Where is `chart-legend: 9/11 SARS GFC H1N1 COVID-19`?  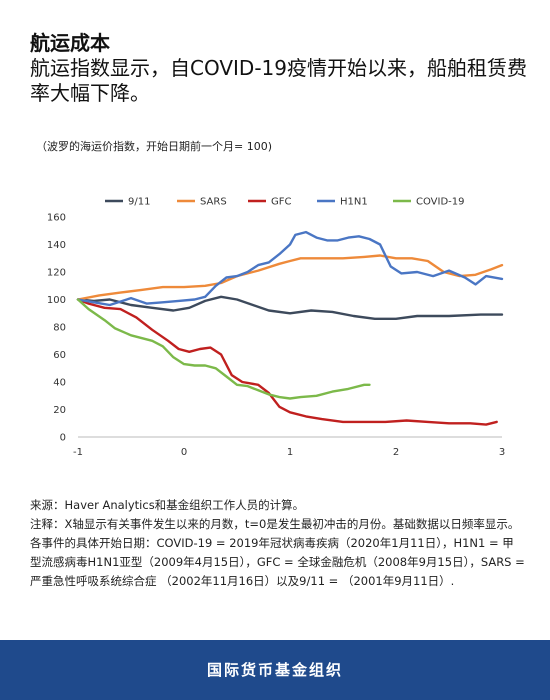
chart-legend: 9/11 SARS GFC H1N1 COVID-19 is located at coordinates (285, 202).